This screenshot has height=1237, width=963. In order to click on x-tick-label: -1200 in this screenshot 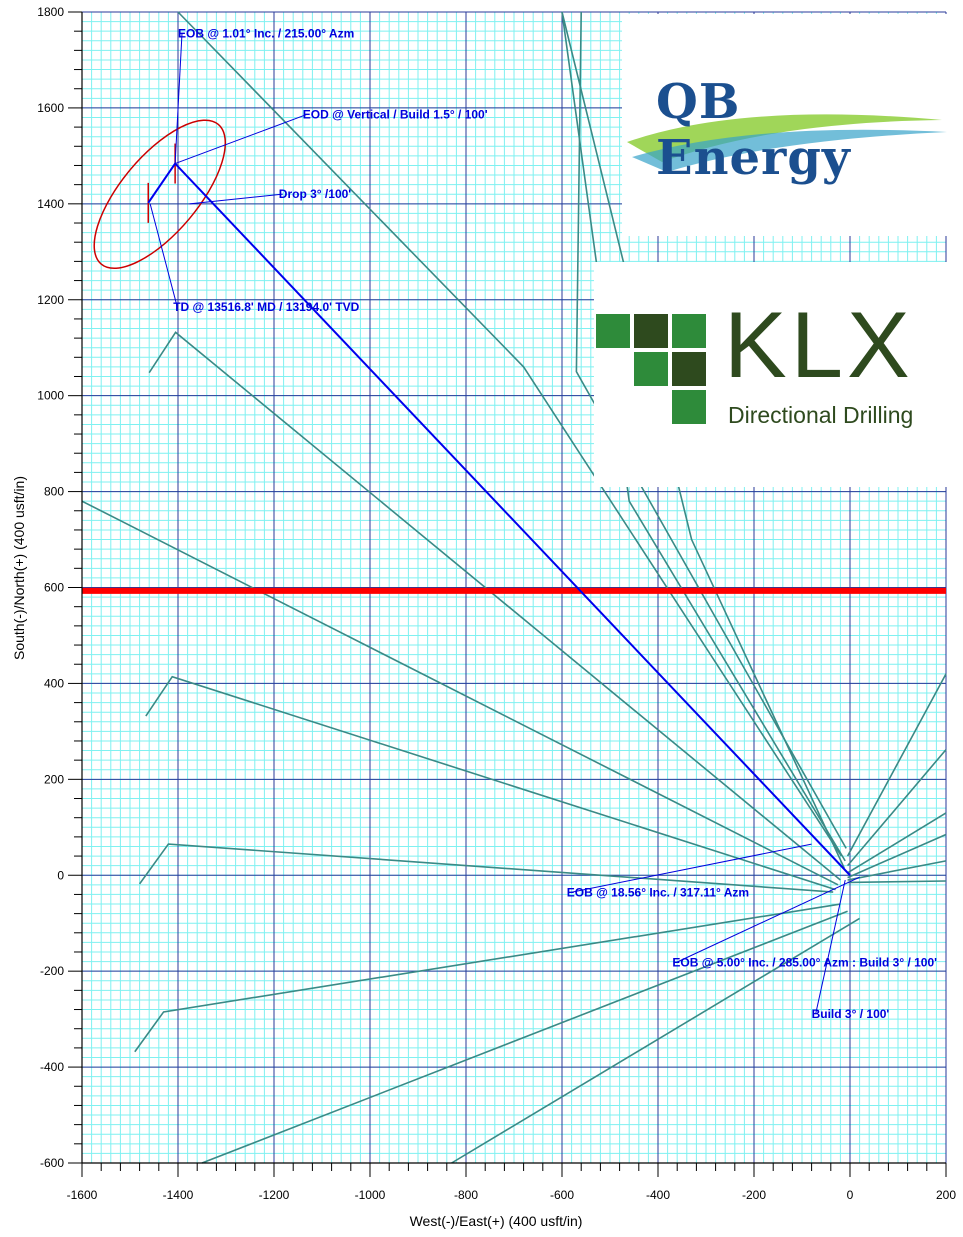, I will do `click(274, 1195)`.